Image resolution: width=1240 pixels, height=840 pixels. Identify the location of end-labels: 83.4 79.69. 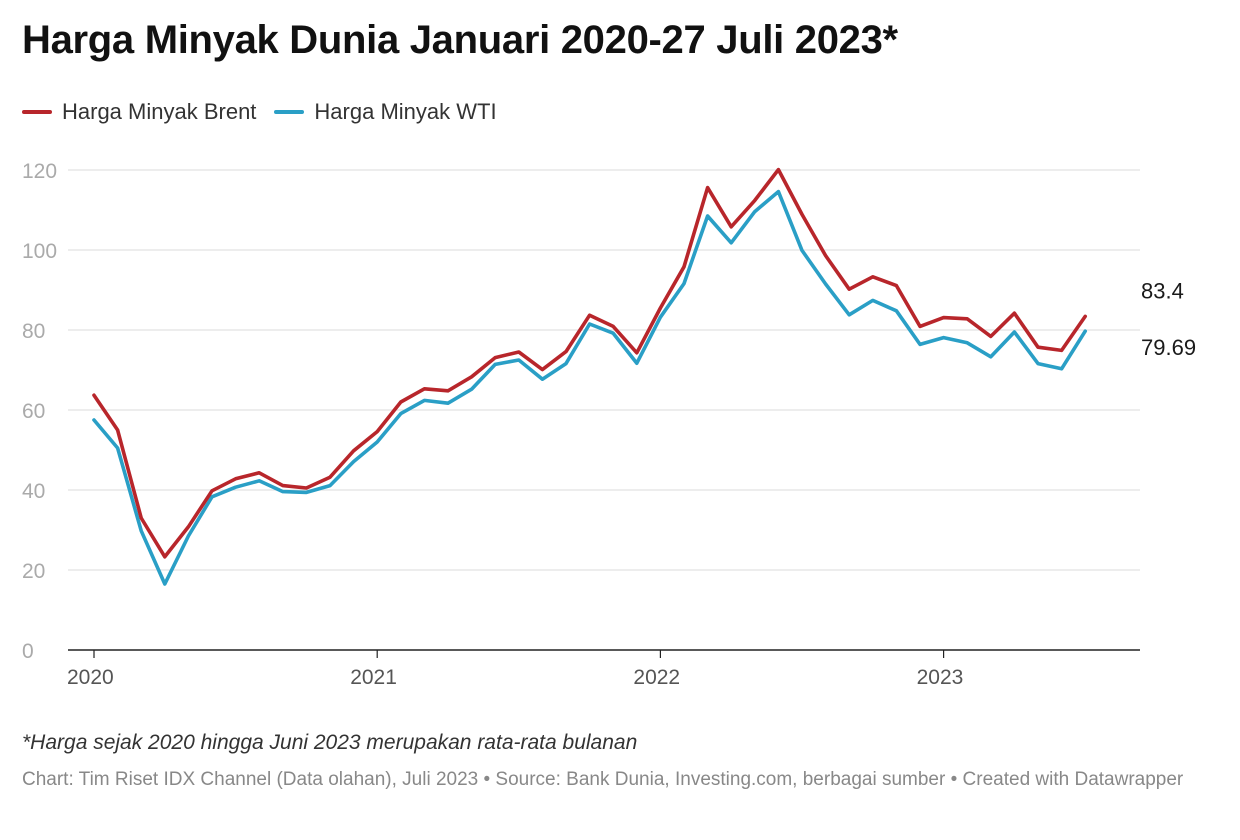
(1168, 319).